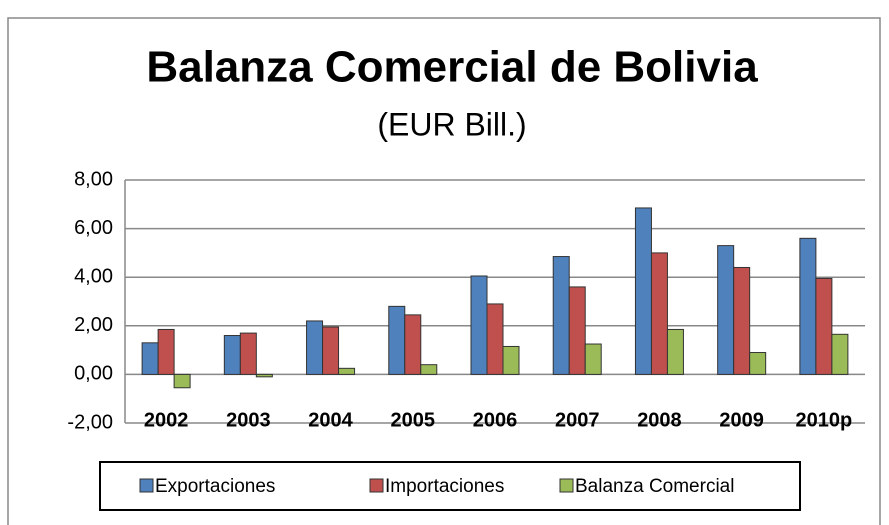  Describe the element at coordinates (93, 325) in the screenshot. I see `y-tick-label: 2,00` at that location.